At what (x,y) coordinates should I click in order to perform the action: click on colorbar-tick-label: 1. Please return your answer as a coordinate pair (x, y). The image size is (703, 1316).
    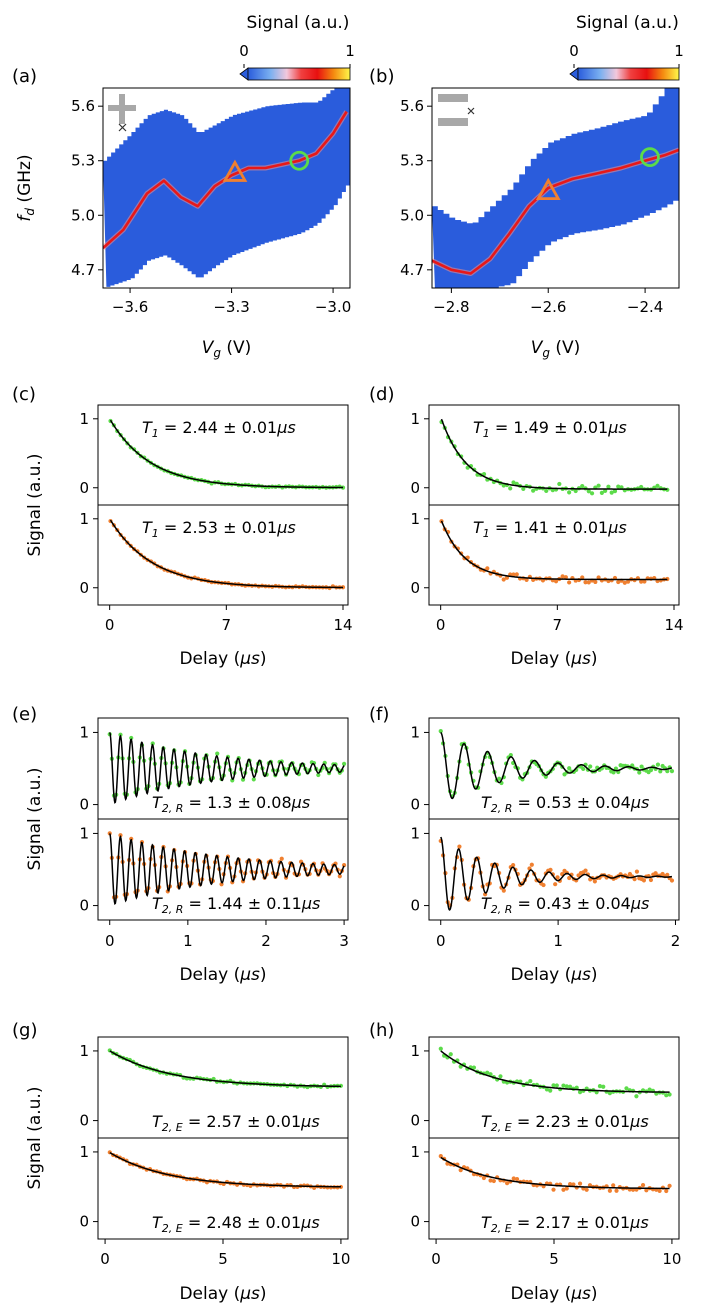
    Looking at the image, I should click on (679, 51).